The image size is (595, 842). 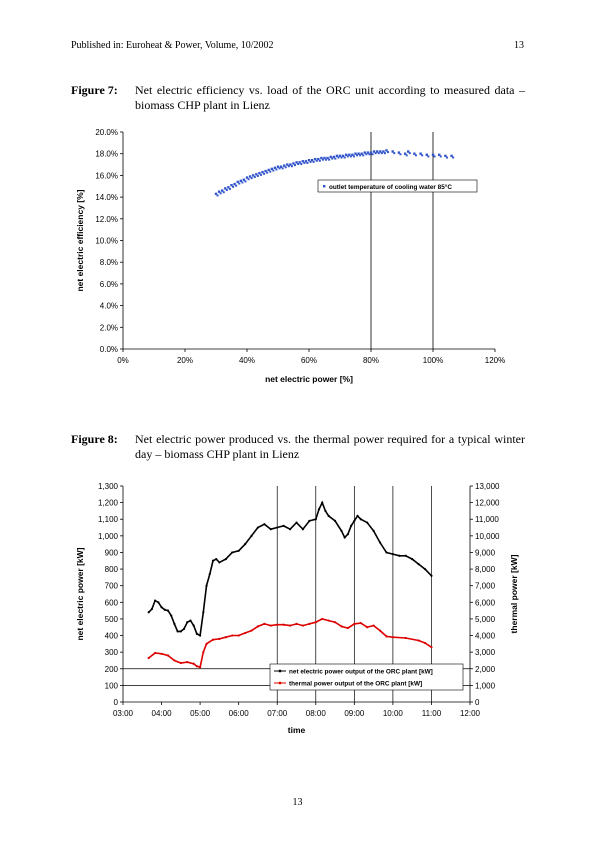 What do you see at coordinates (487, 486) in the screenshot?
I see `right-y-tick-label: 13,000` at bounding box center [487, 486].